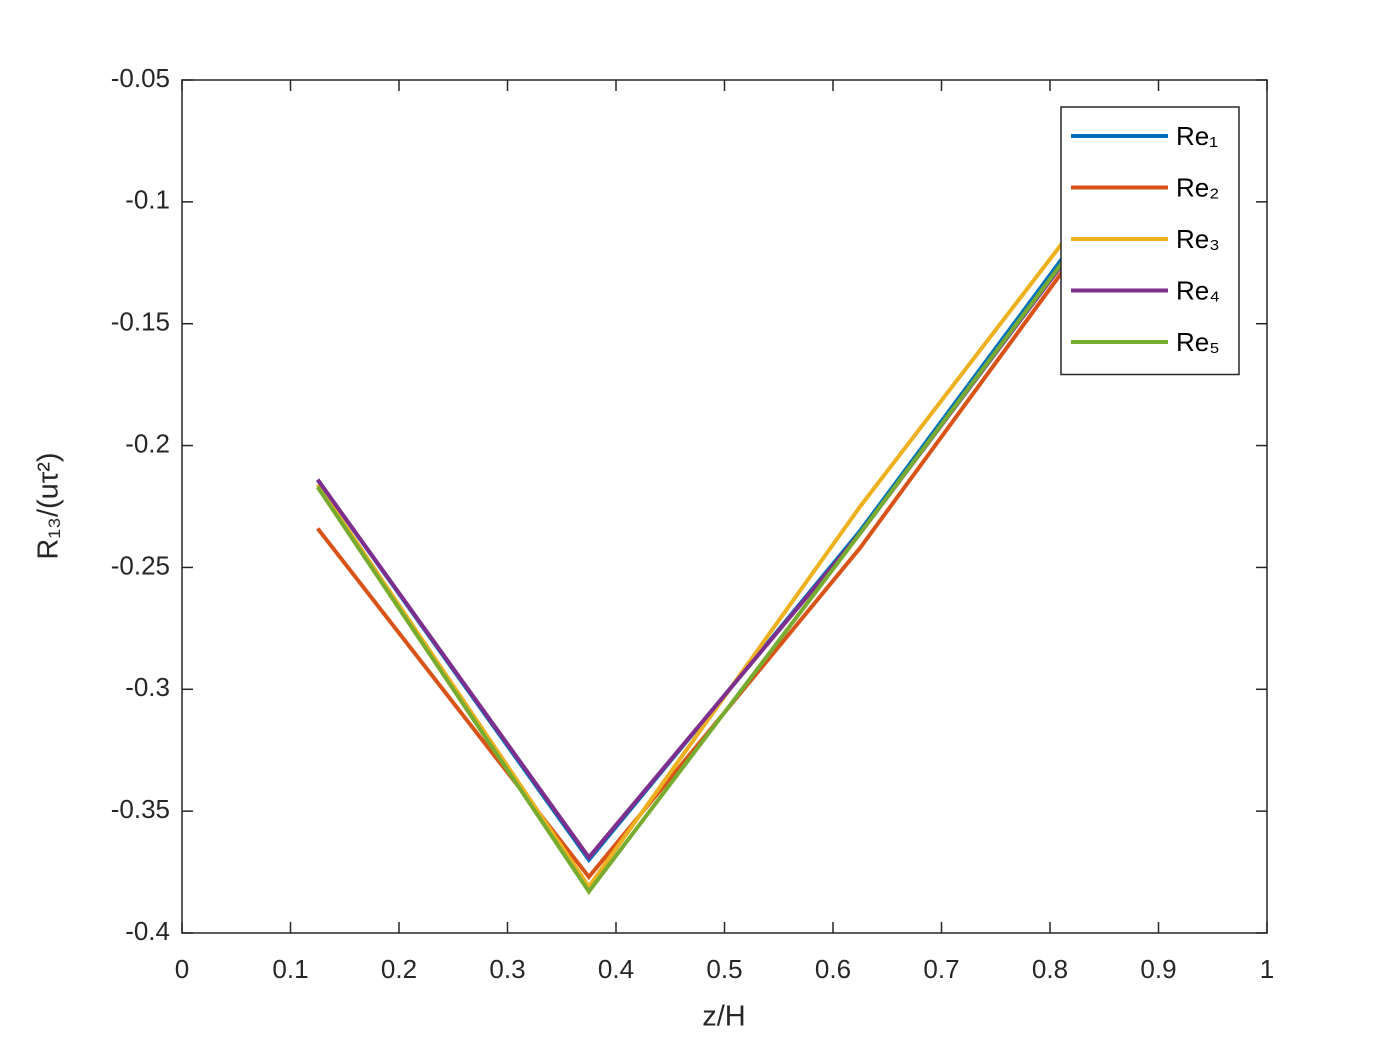  Describe the element at coordinates (147, 443) in the screenshot. I see `y-tick-label: -0.2` at that location.